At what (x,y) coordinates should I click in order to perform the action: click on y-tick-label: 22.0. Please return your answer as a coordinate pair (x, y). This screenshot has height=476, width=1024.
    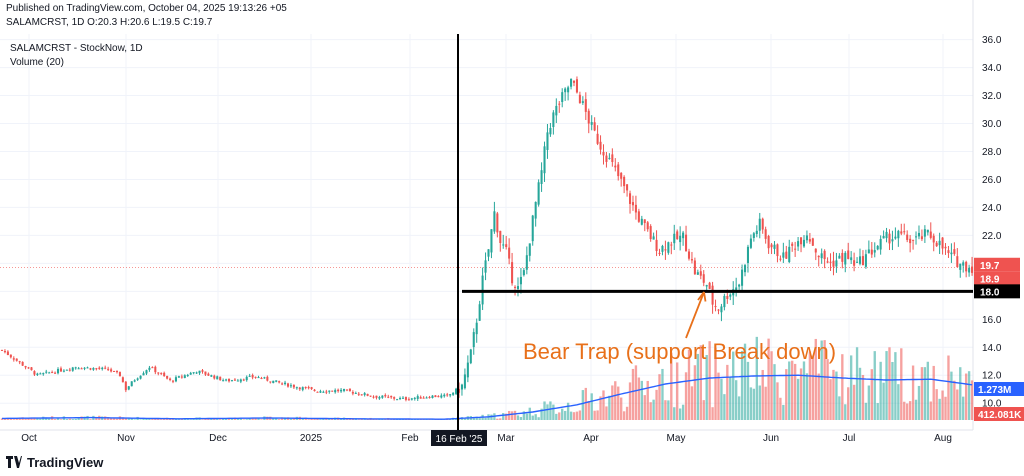
    Looking at the image, I should click on (992, 236).